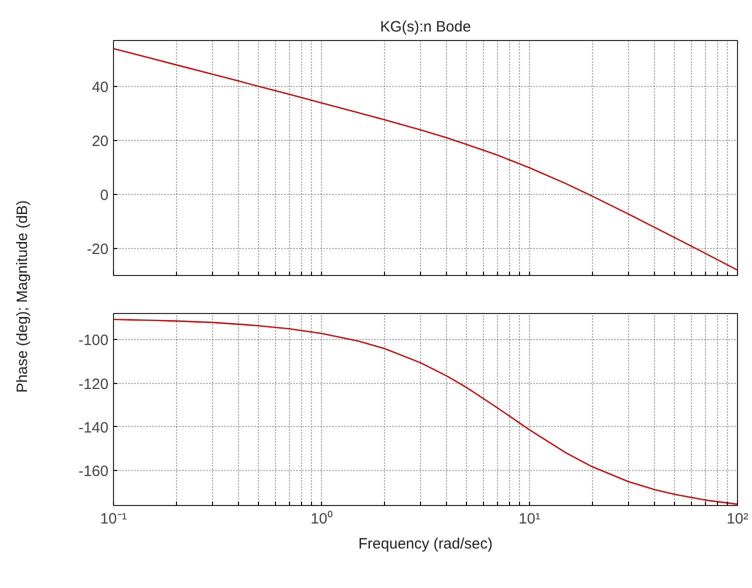 The width and height of the screenshot is (752, 588). Describe the element at coordinates (93, 384) in the screenshot. I see `y-tick-label: -120` at that location.